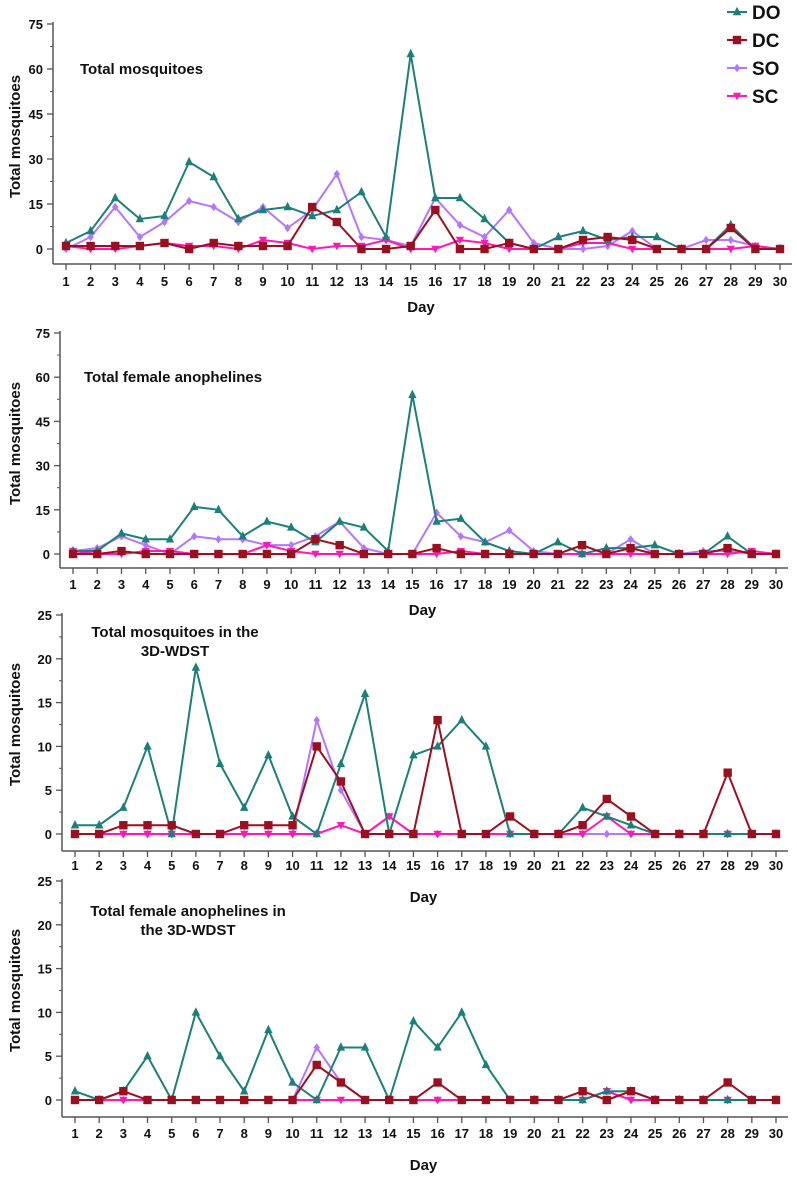  Describe the element at coordinates (424, 549) in the screenshot. I see `series-line-sc` at that location.